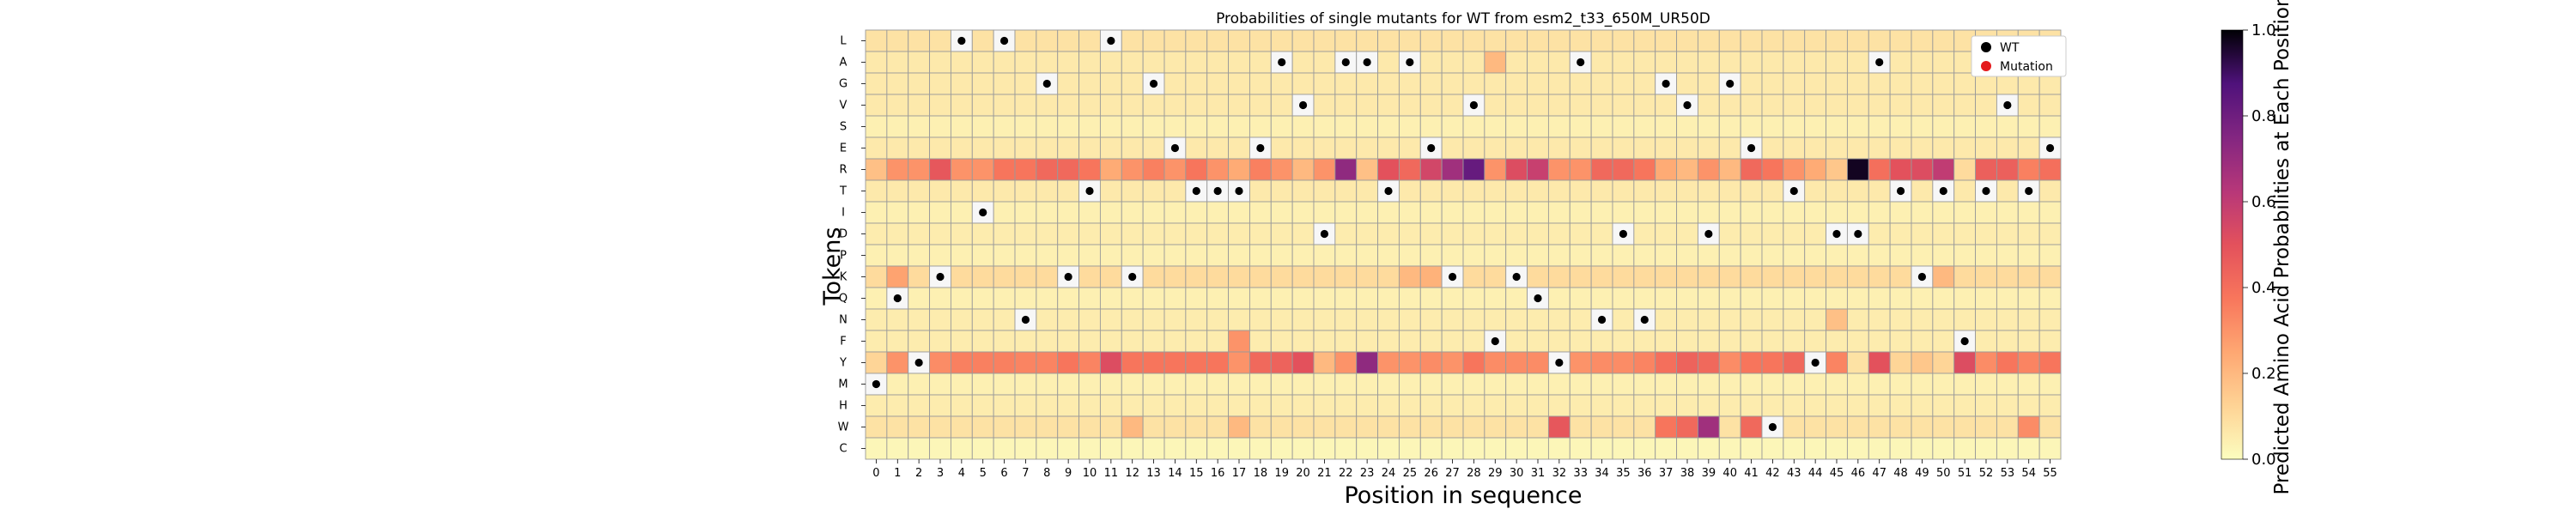 This screenshot has width=2576, height=515. I want to click on legend-mutation-label: Mutation, so click(2026, 67).